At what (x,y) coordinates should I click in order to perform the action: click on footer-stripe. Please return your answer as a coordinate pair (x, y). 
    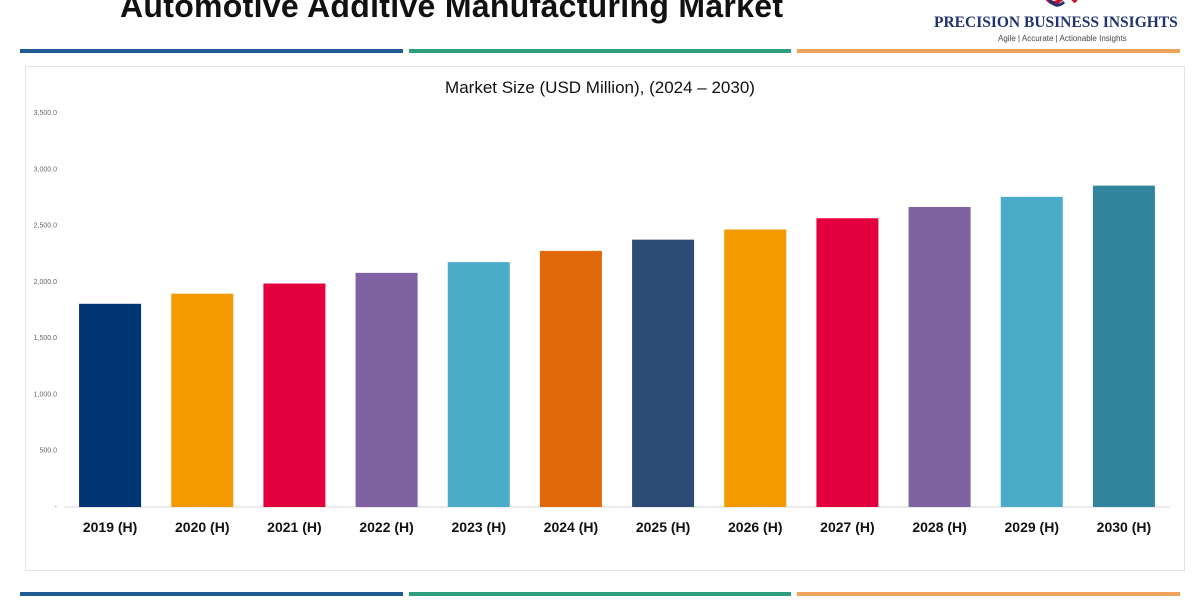
    Looking at the image, I should click on (600, 594).